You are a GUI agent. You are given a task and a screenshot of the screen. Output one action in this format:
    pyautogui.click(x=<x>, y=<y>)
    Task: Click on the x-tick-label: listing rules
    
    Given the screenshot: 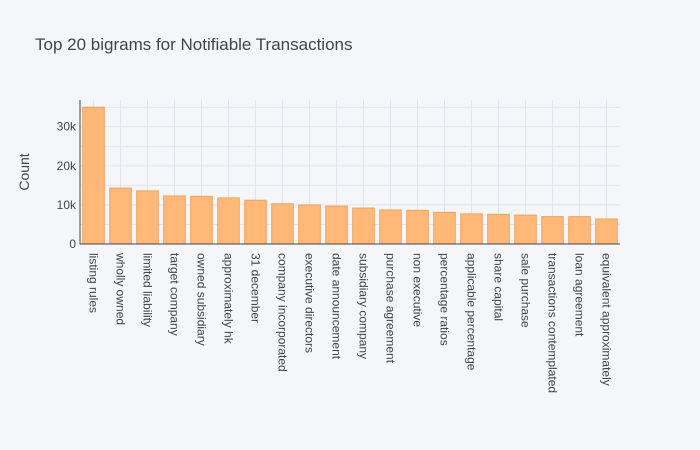 What is the action you would take?
    pyautogui.click(x=94, y=283)
    